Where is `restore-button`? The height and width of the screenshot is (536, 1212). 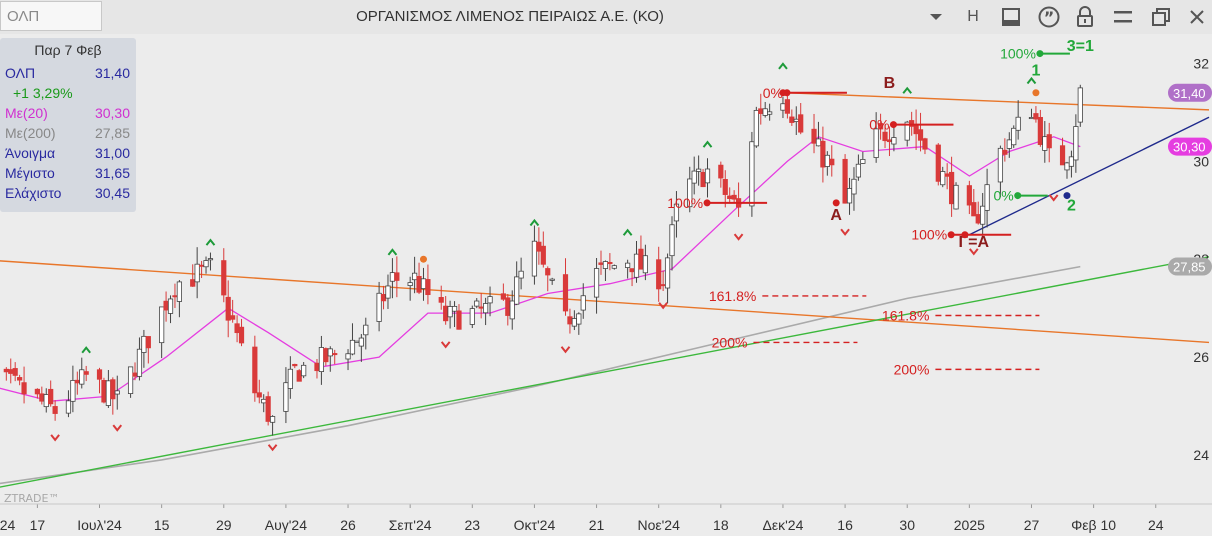
restore-button is located at coordinates (1161, 17).